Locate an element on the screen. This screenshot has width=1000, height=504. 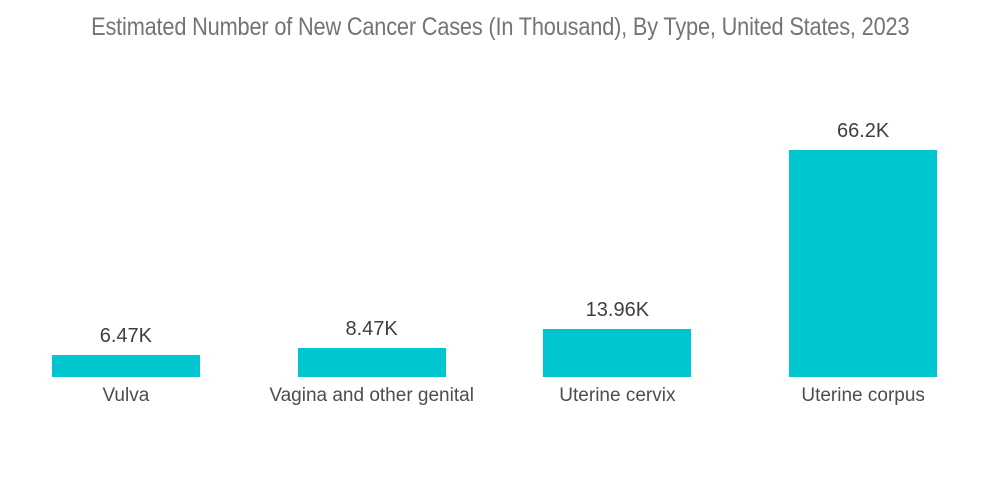
bar-value-label: 6.47K is located at coordinates (125, 336).